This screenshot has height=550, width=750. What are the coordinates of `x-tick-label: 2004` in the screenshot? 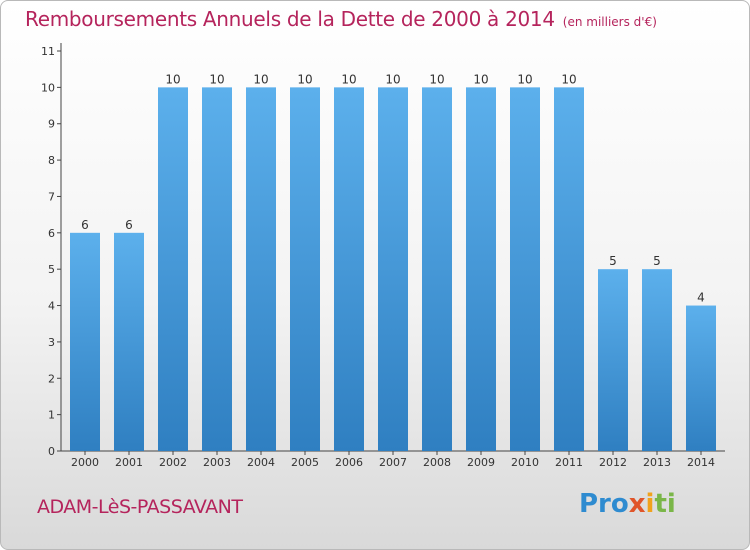 It's located at (261, 462).